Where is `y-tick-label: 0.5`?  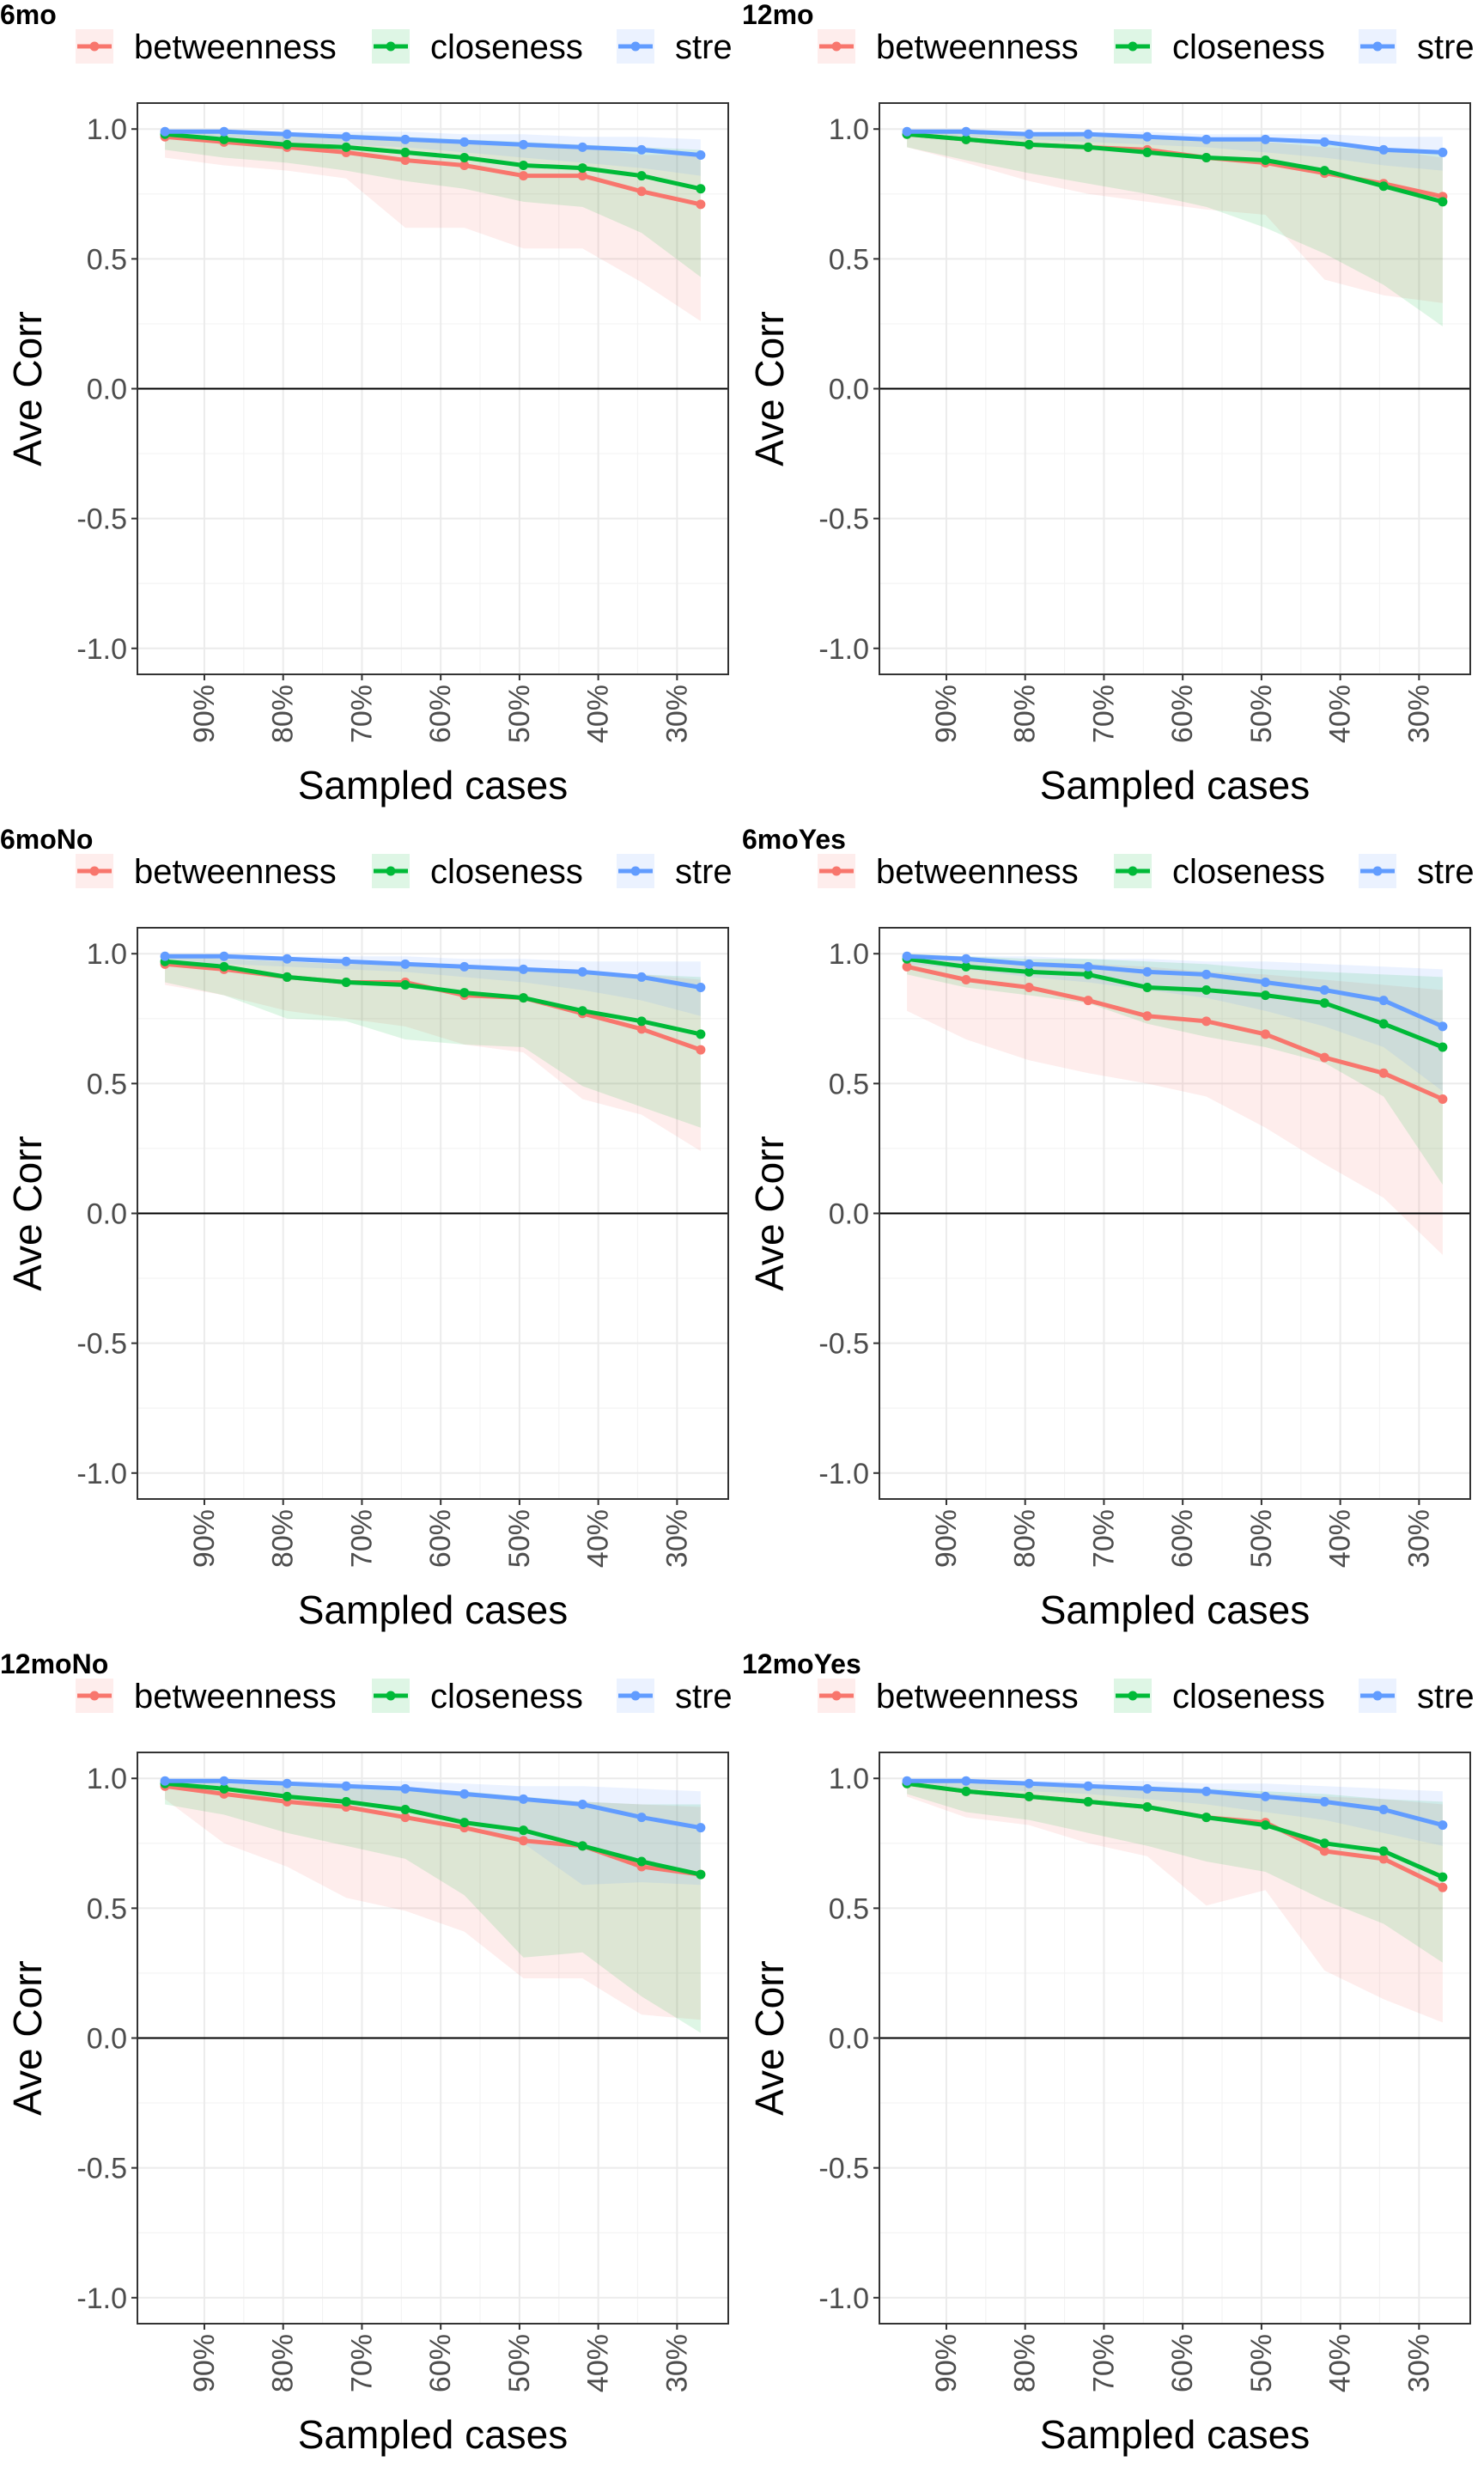 y-tick-label: 0.5 is located at coordinates (849, 1084).